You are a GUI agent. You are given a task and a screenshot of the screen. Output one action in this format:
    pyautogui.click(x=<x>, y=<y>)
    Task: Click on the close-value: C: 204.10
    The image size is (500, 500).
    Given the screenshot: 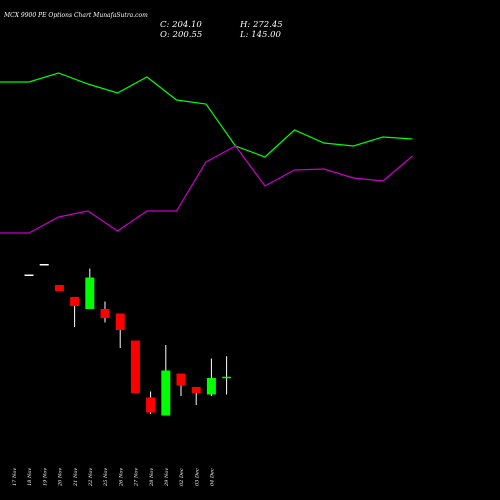 What is the action you would take?
    pyautogui.click(x=181, y=25)
    